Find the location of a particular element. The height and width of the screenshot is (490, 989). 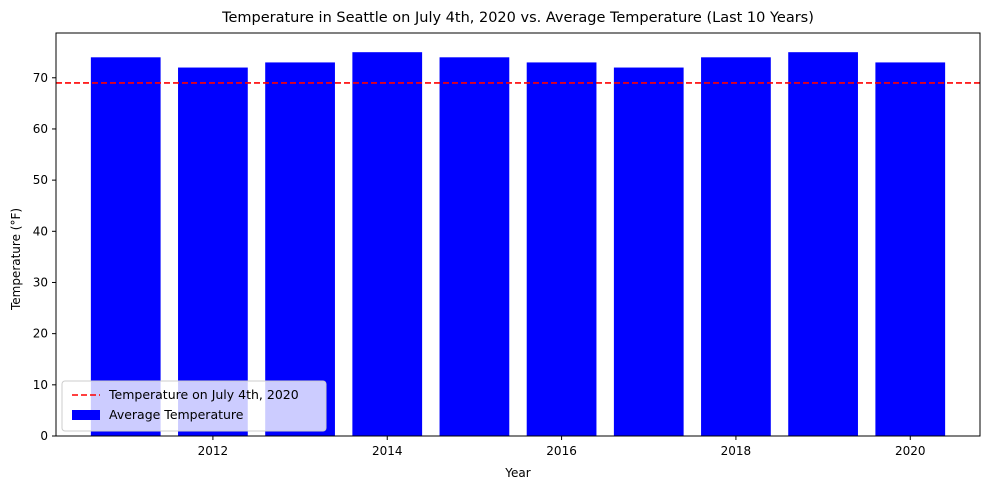

x-axis-ticks: 2012 2014 2016 2018 2020 is located at coordinates (562, 447).